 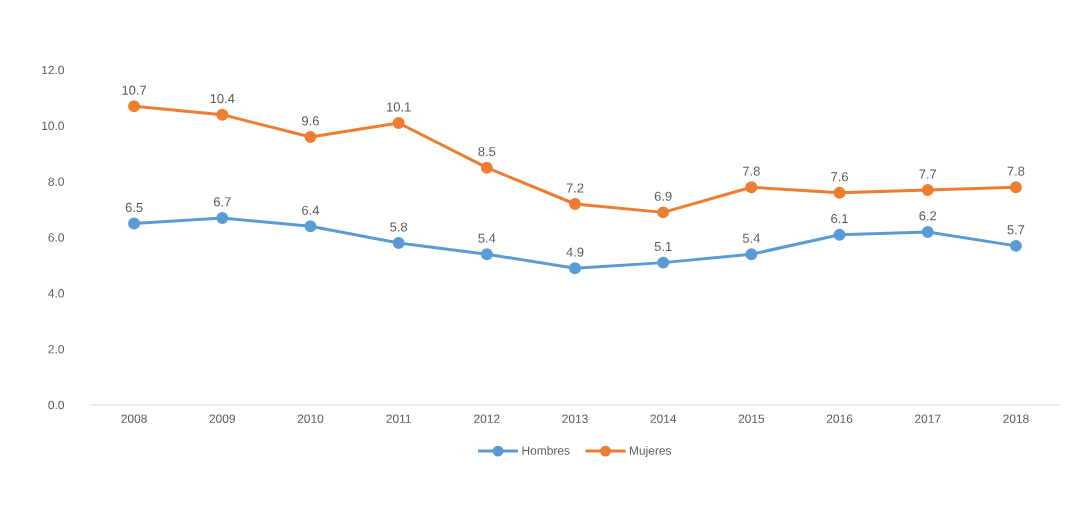 What do you see at coordinates (1016, 418) in the screenshot?
I see `x-tick-label: 2018` at bounding box center [1016, 418].